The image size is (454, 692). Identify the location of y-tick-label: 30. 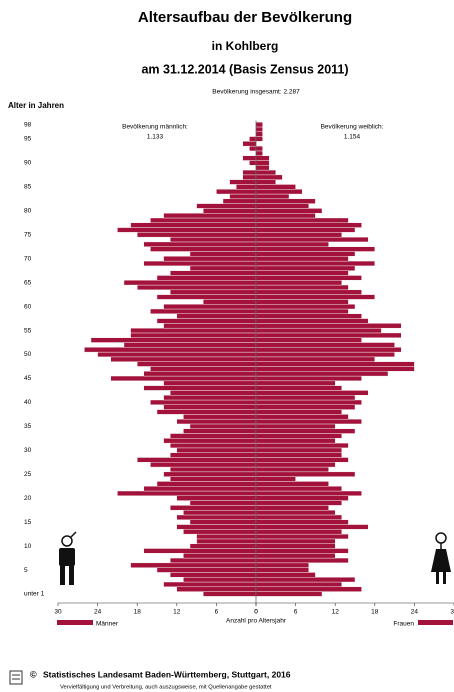
(28, 450).